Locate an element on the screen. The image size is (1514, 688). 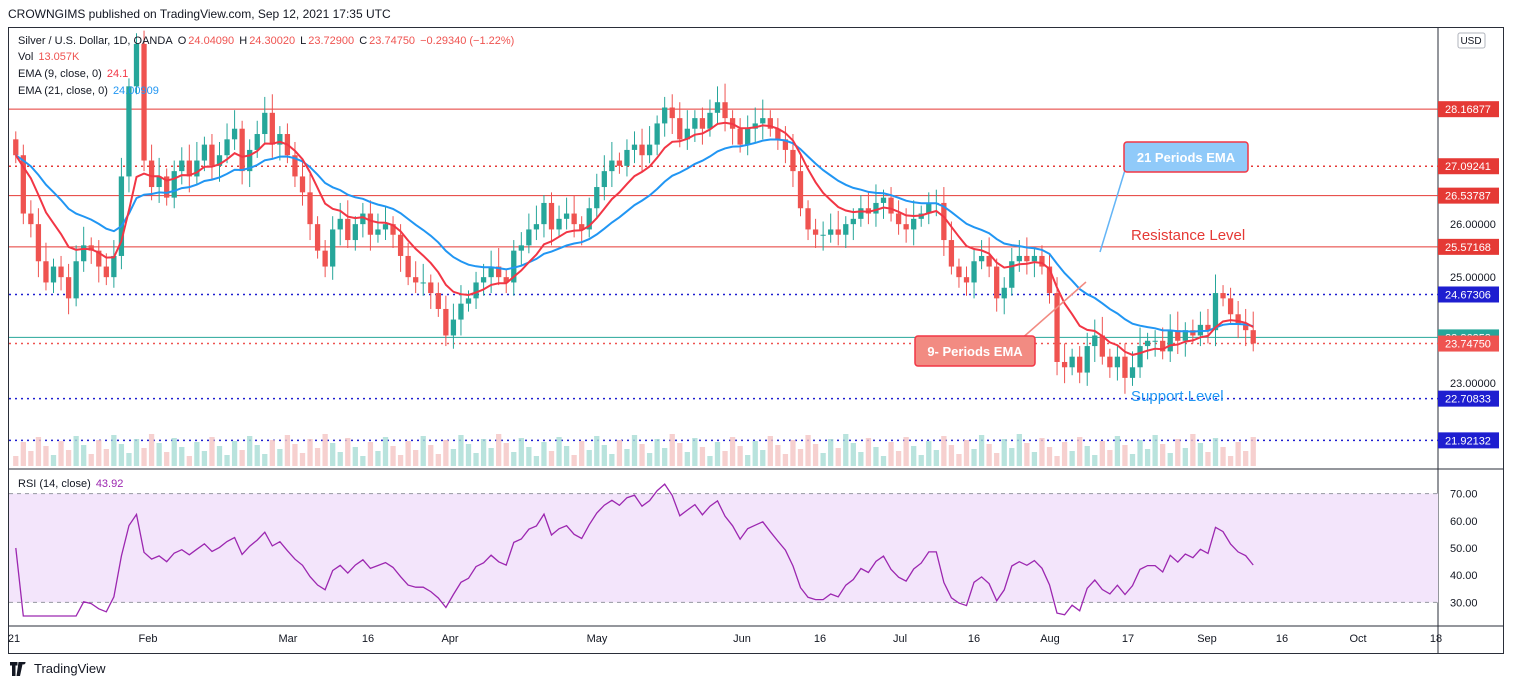
ema9-callout-pointer is located at coordinates (1053, 311).